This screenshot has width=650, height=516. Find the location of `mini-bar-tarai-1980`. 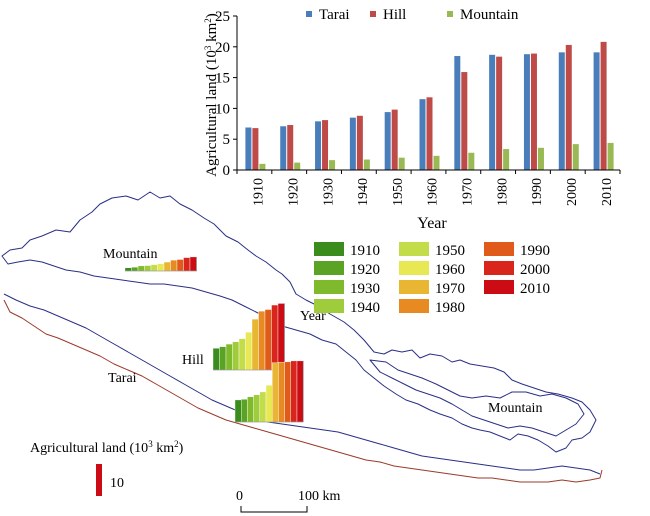

mini-bar-tarai-1980 is located at coordinates (281, 392).